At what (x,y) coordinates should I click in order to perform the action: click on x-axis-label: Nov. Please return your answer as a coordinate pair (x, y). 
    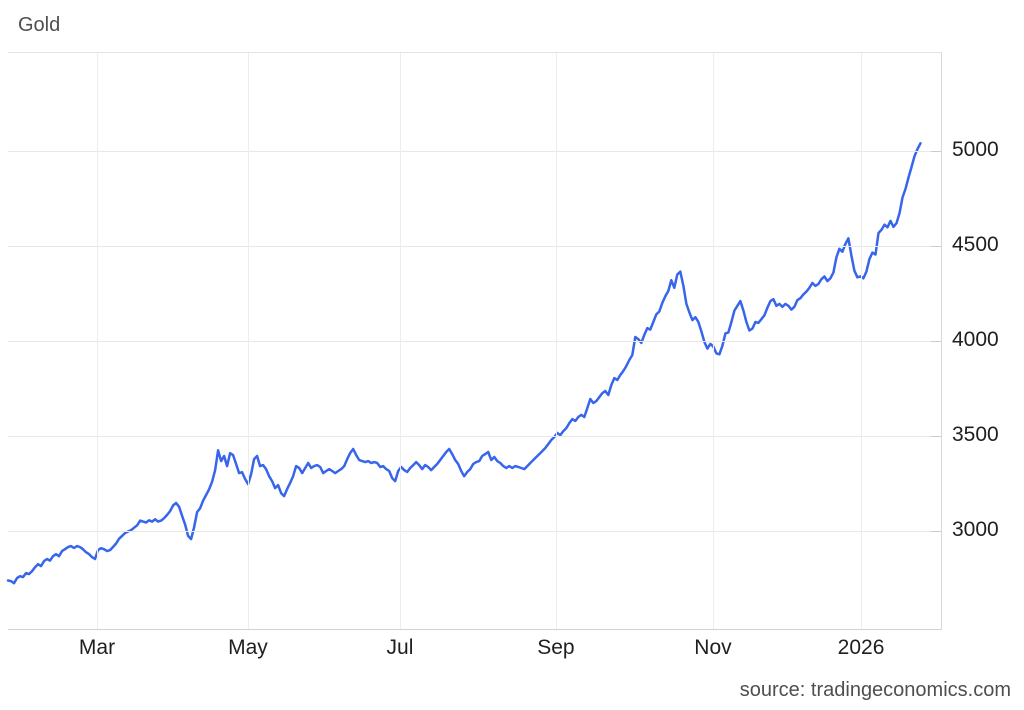
    Looking at the image, I should click on (713, 647).